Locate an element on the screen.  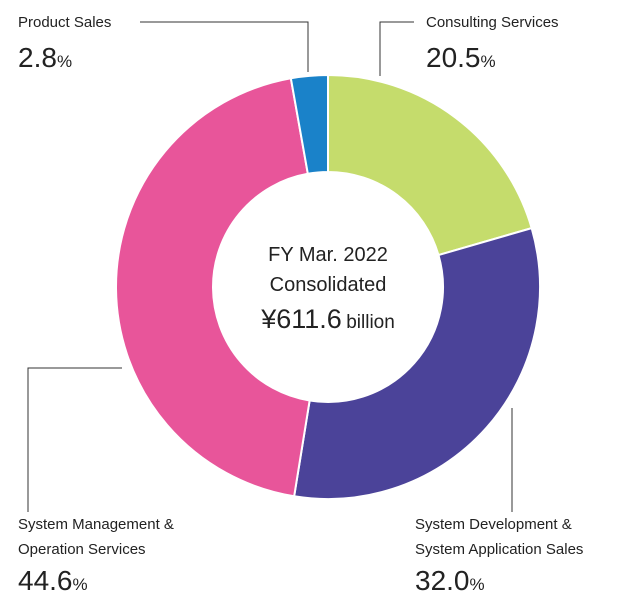
value-number: 2.8 is located at coordinates (37, 57).